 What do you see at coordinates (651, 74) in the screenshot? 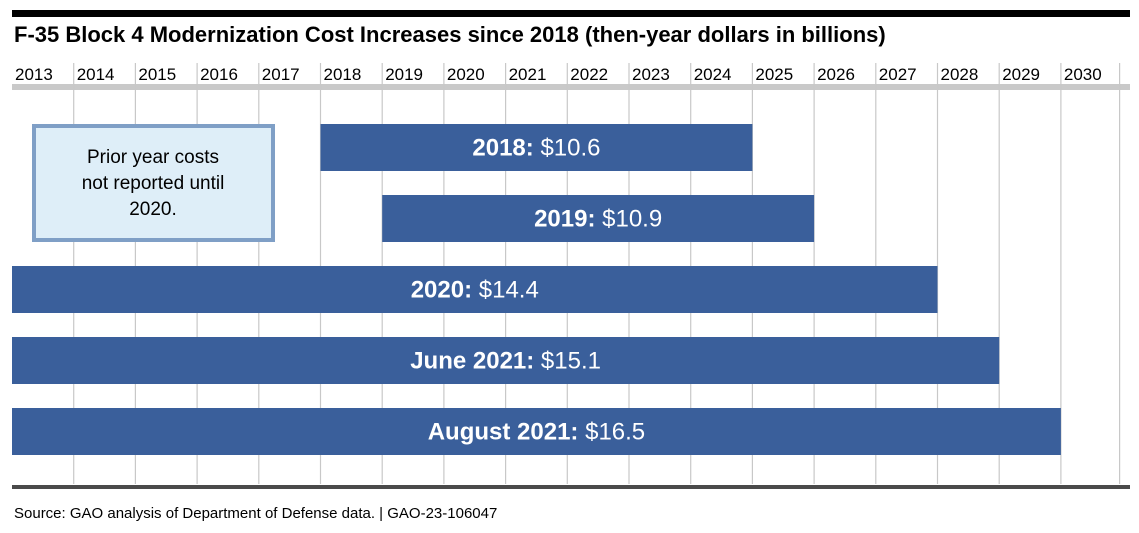
I see `year-tick-2023: 2023` at bounding box center [651, 74].